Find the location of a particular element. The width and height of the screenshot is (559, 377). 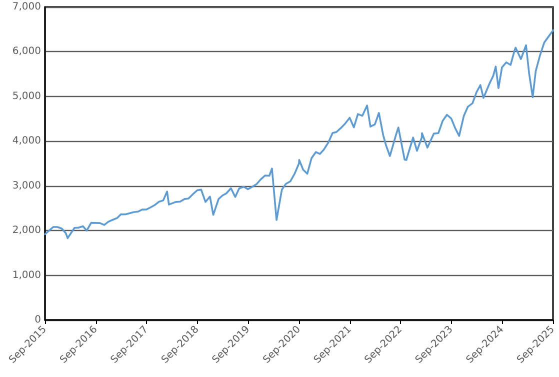

y-tick-label: 7,000 is located at coordinates (26, 7).